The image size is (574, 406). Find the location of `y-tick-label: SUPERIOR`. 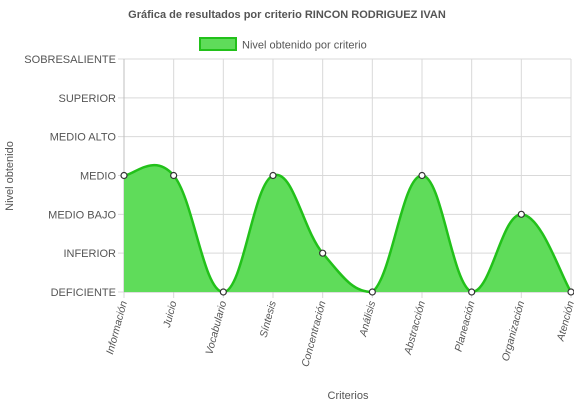

y-tick-label: SUPERIOR is located at coordinates (88, 99).